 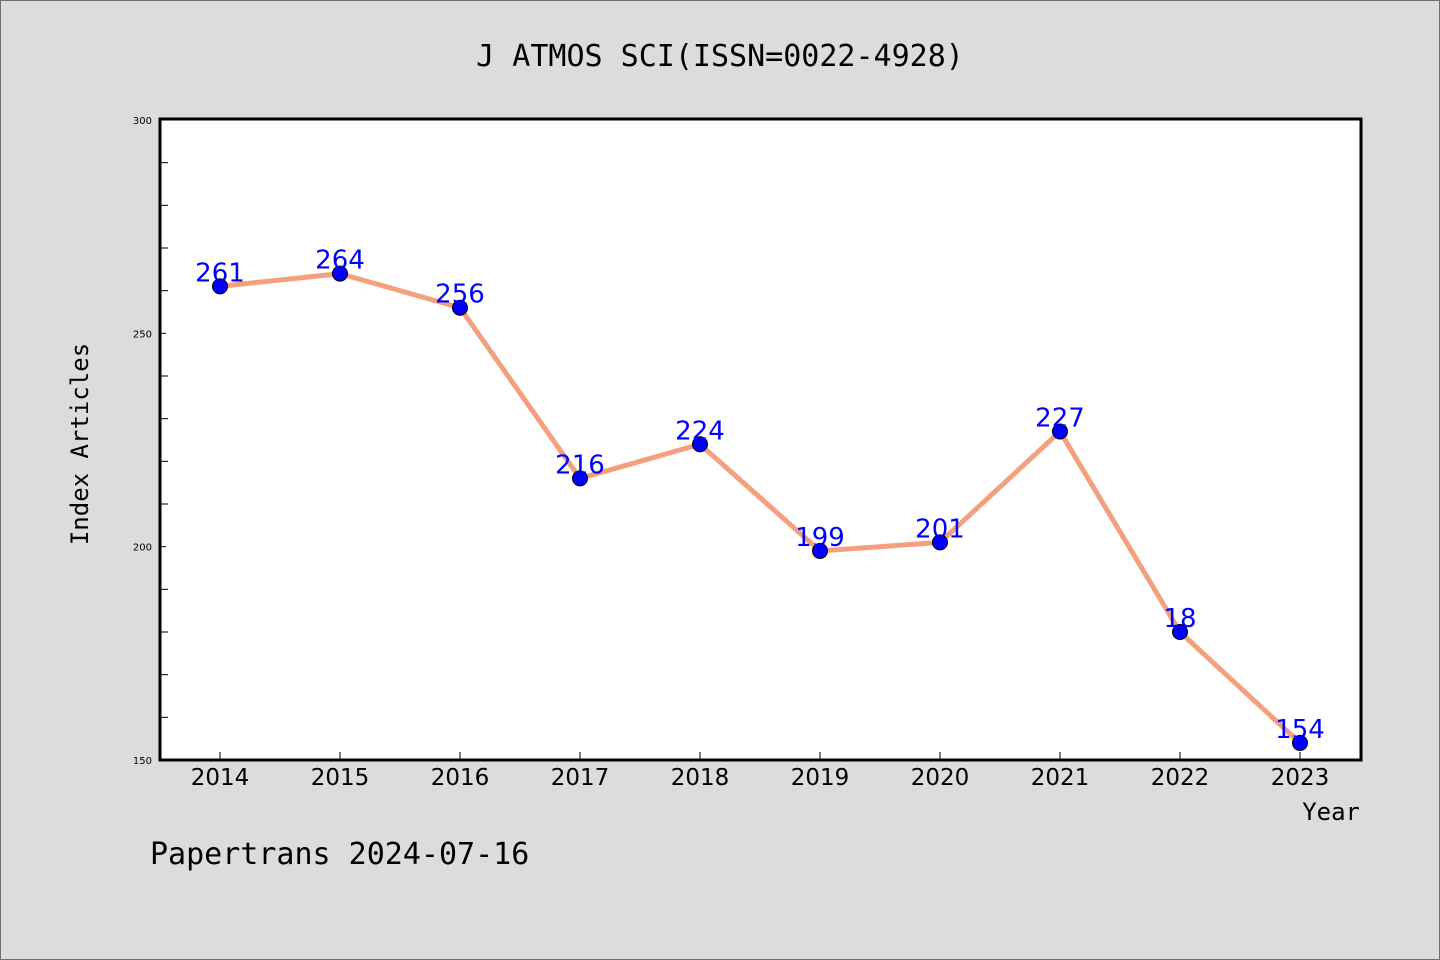 What do you see at coordinates (142, 548) in the screenshot?
I see `y-tick-label: 200` at bounding box center [142, 548].